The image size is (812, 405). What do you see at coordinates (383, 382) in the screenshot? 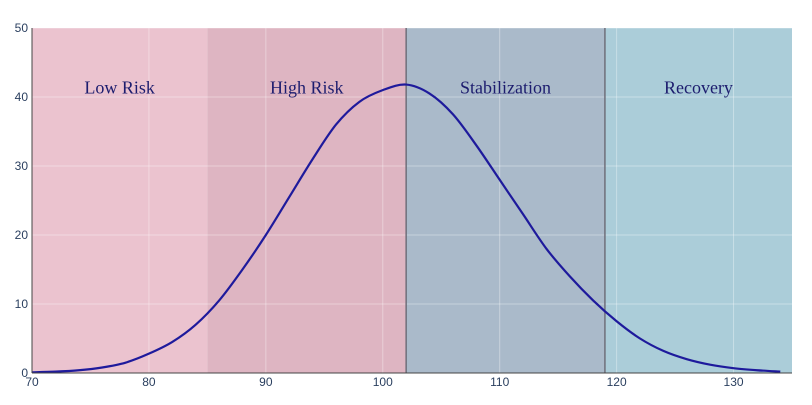
I see `x-tick-label-3: 100` at bounding box center [383, 382].